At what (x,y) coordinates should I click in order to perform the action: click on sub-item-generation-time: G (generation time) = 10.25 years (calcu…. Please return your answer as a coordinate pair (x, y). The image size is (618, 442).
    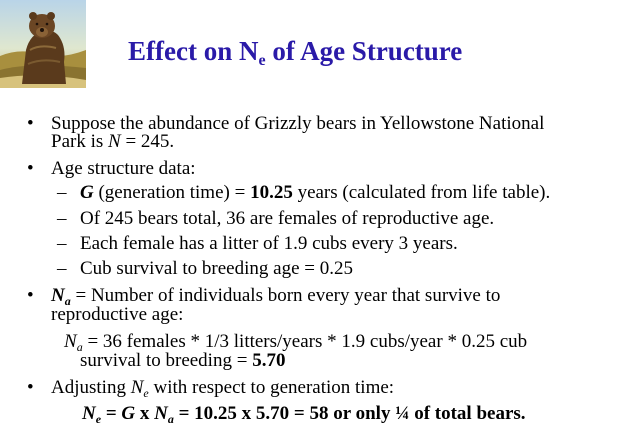
    Looking at the image, I should click on (315, 192).